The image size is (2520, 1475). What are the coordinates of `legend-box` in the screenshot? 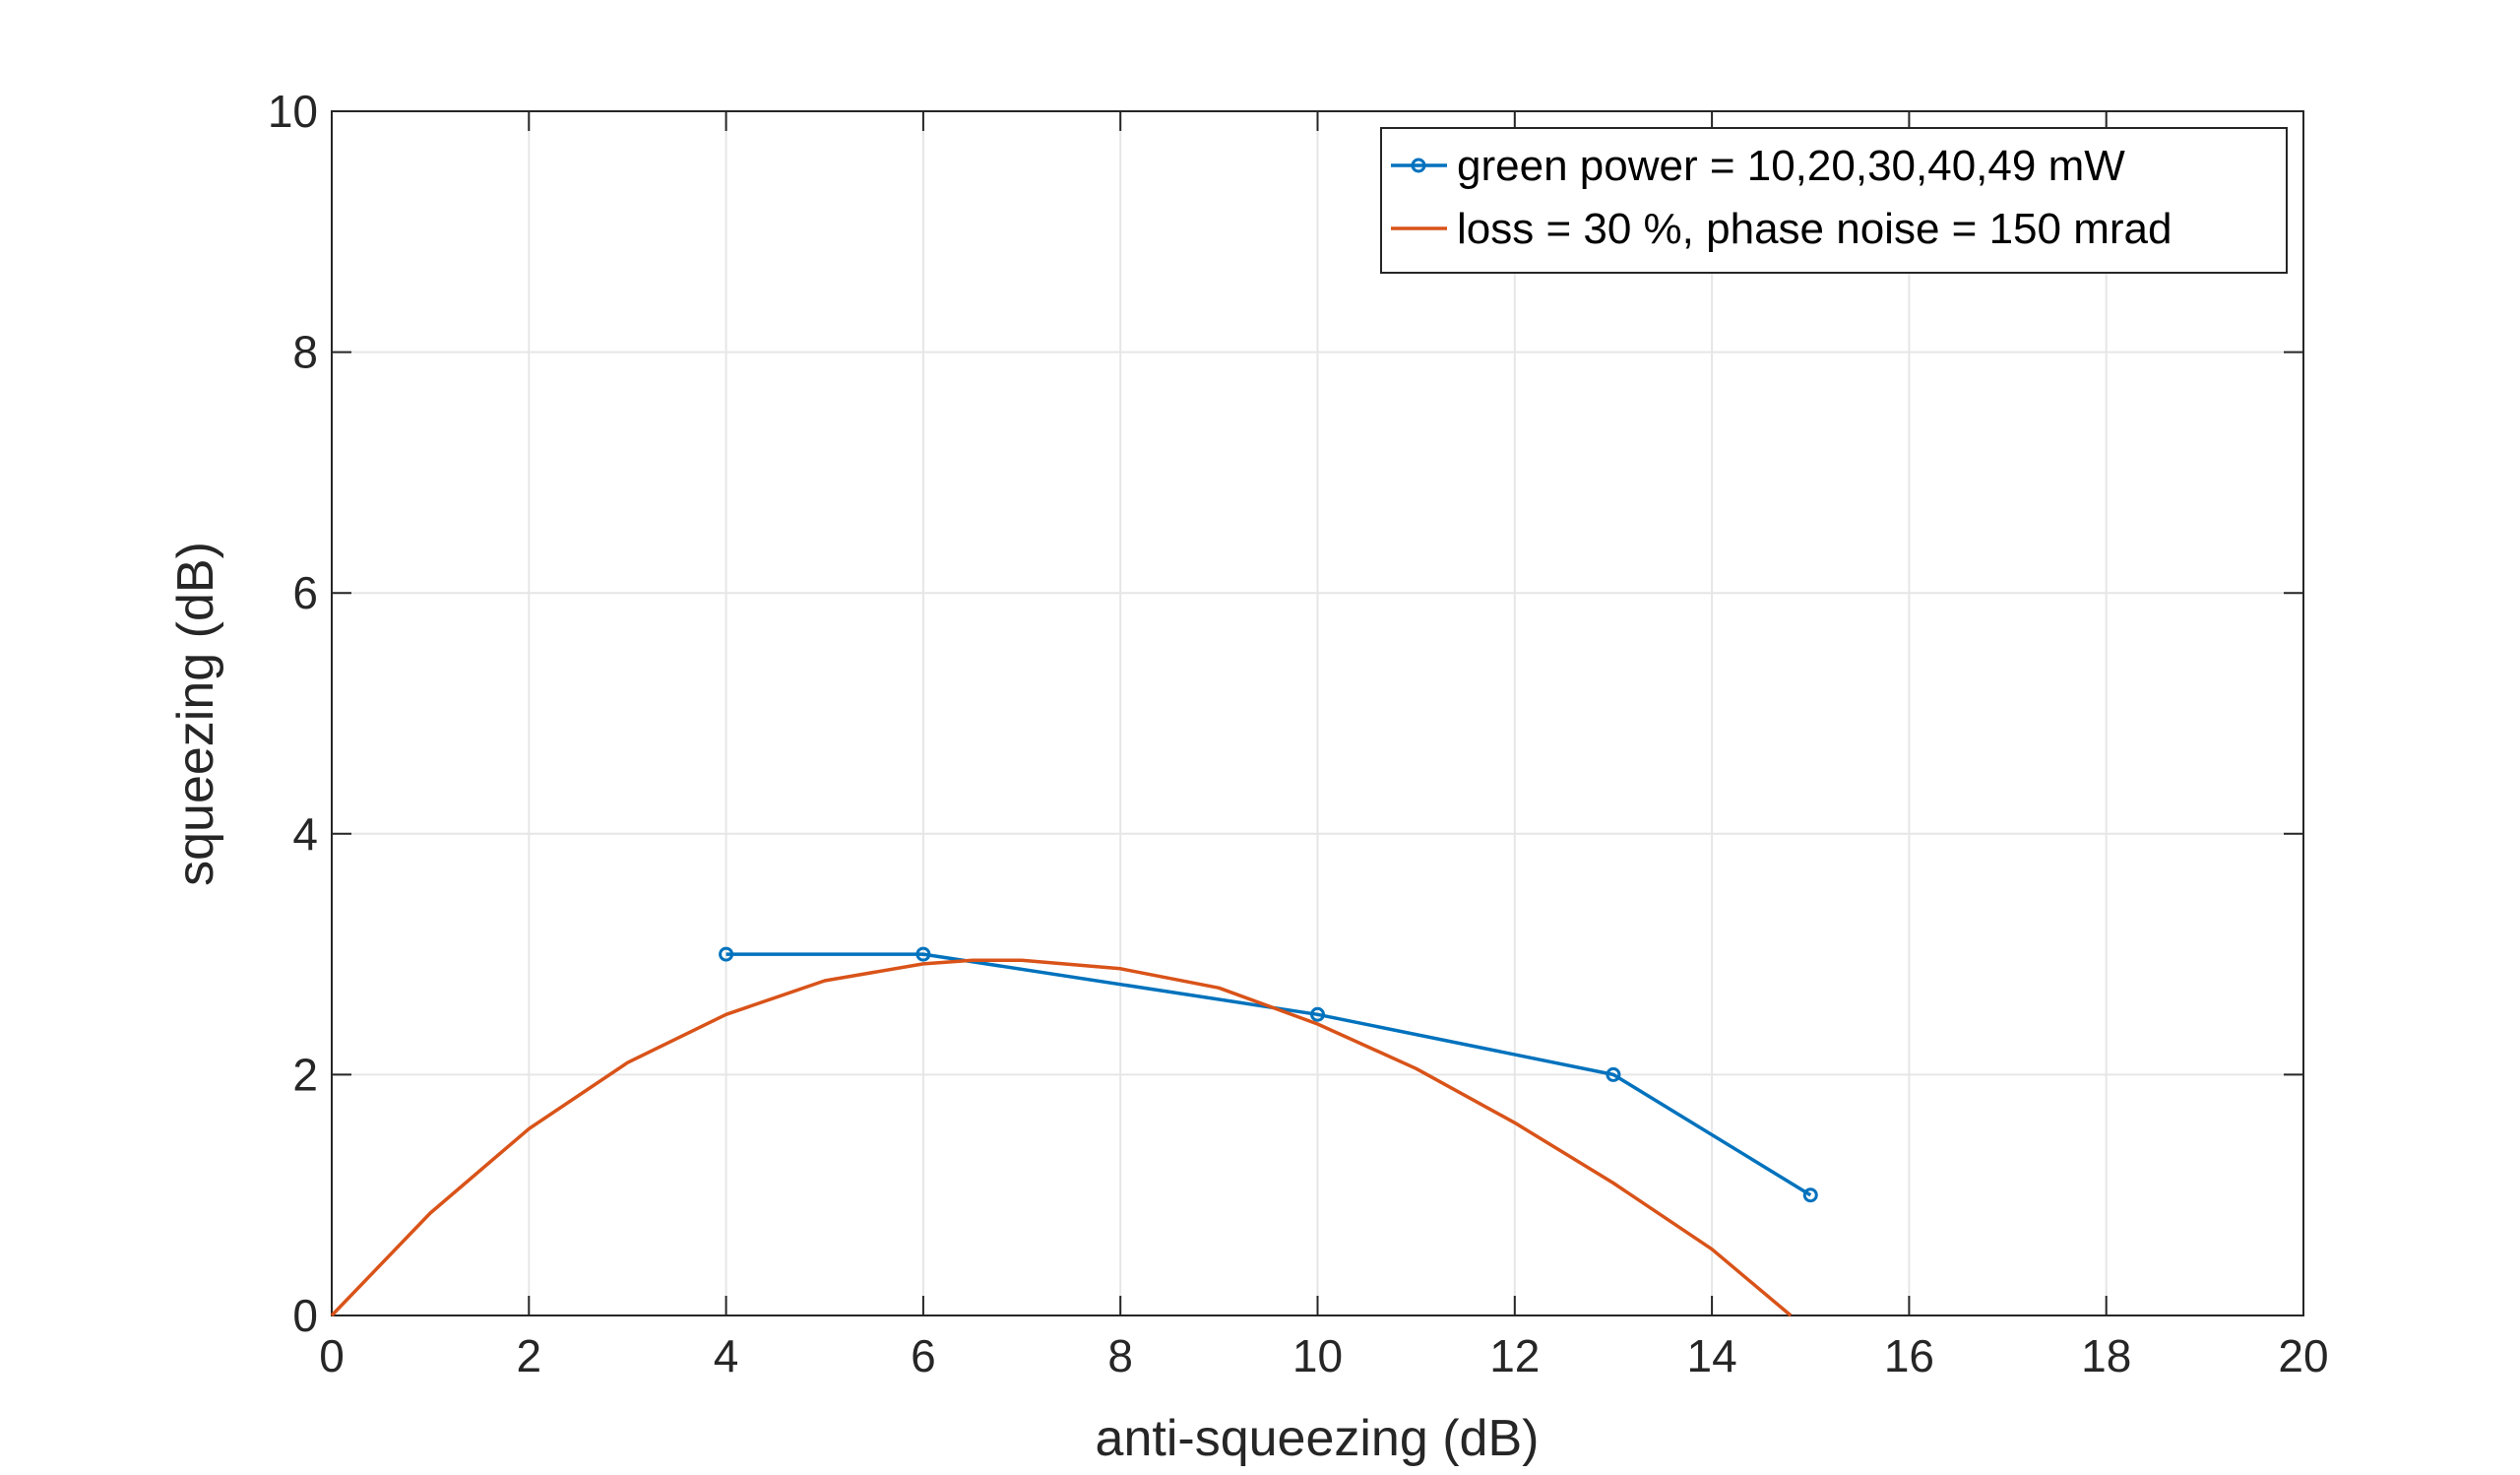 It's located at (1834, 200).